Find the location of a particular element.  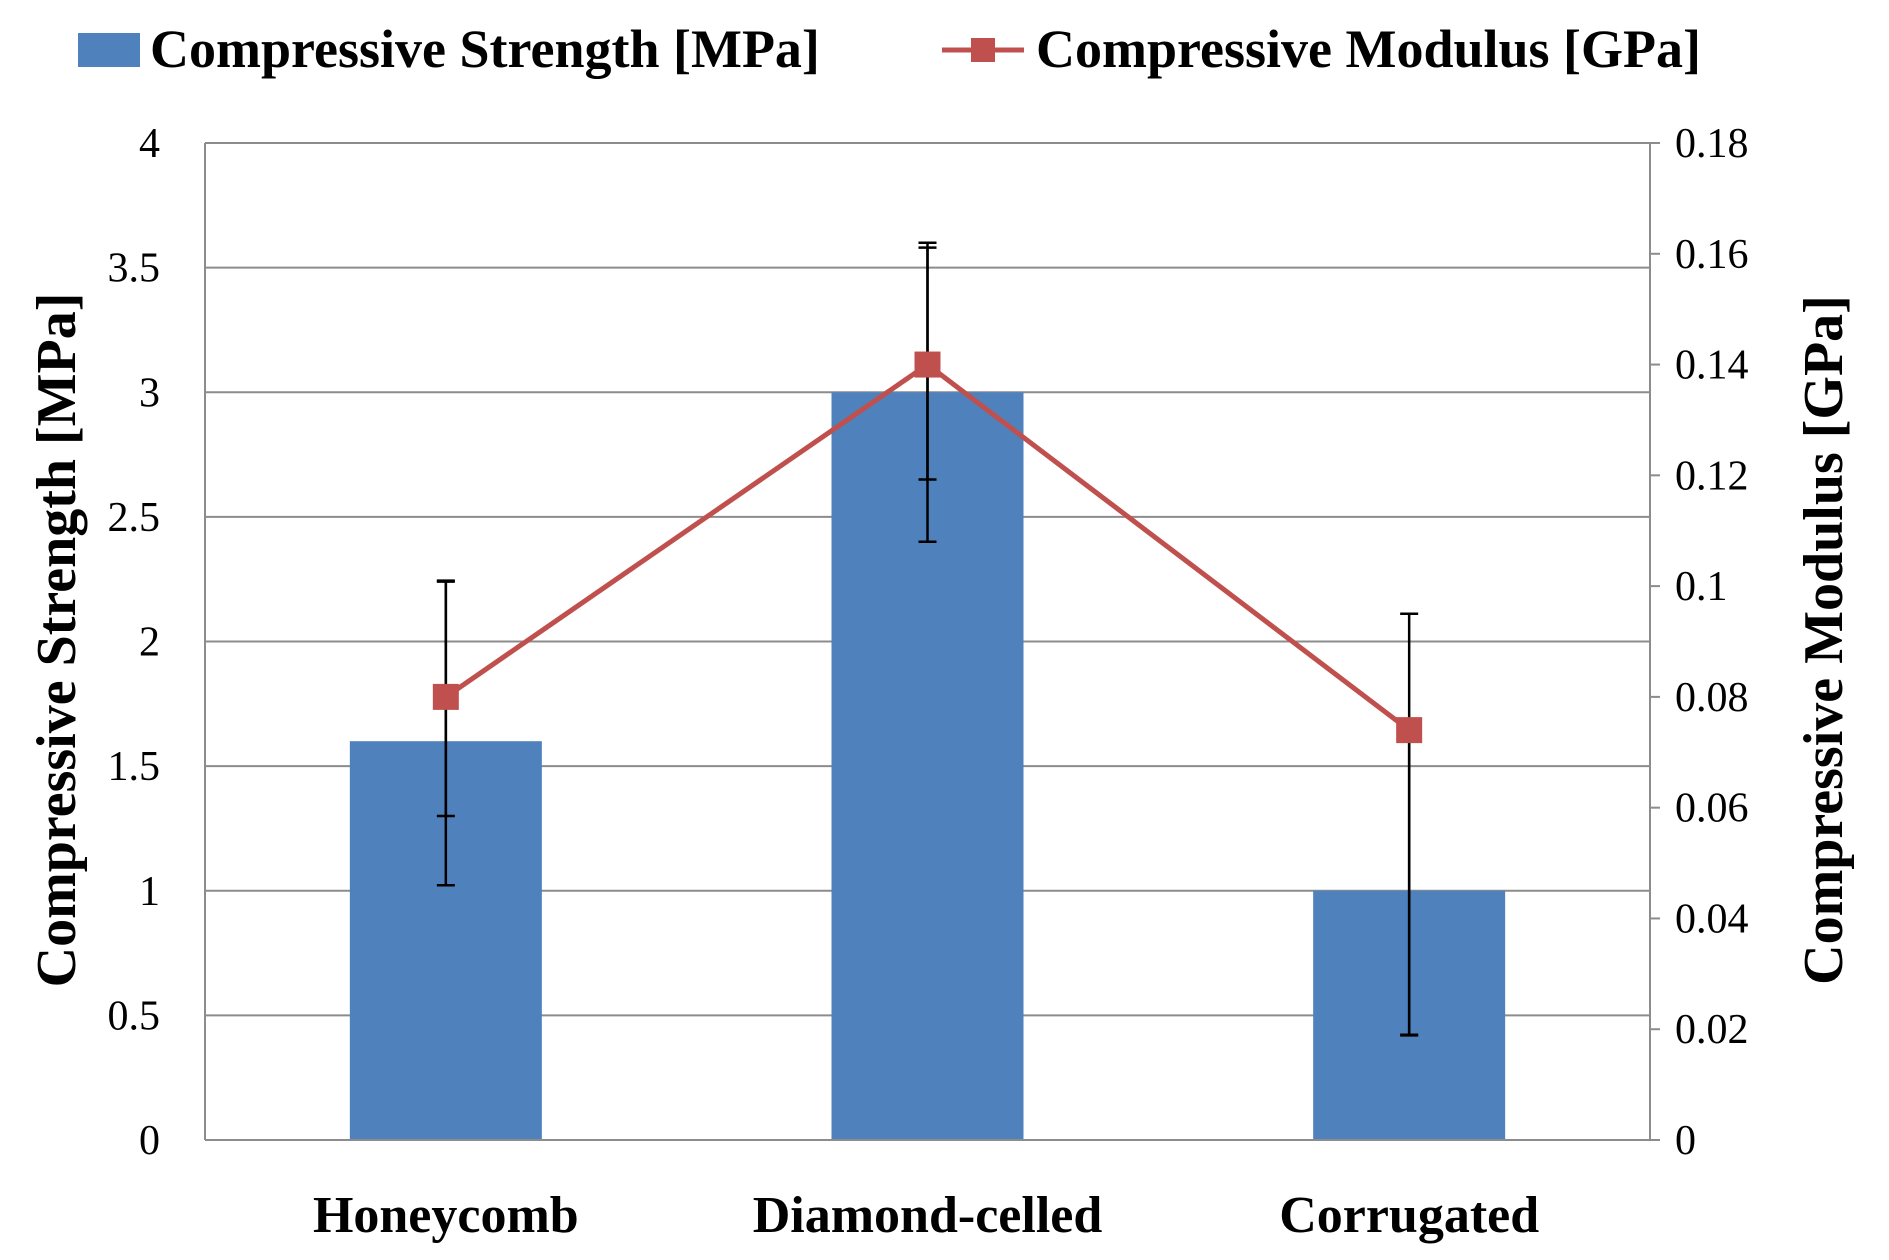

category-labels: Honeycomb Diamond-celled Corrugated is located at coordinates (926, 1215).